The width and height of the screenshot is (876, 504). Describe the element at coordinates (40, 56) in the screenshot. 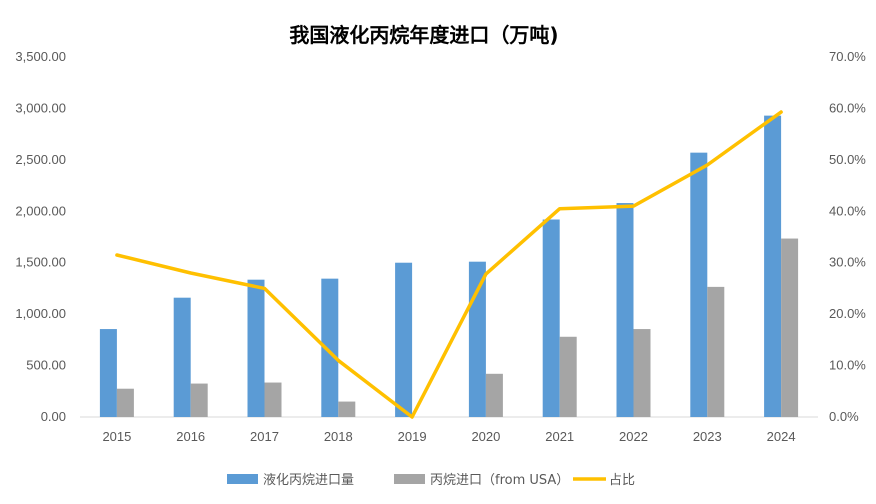

I see `left-tick-label: 3,500.00` at that location.